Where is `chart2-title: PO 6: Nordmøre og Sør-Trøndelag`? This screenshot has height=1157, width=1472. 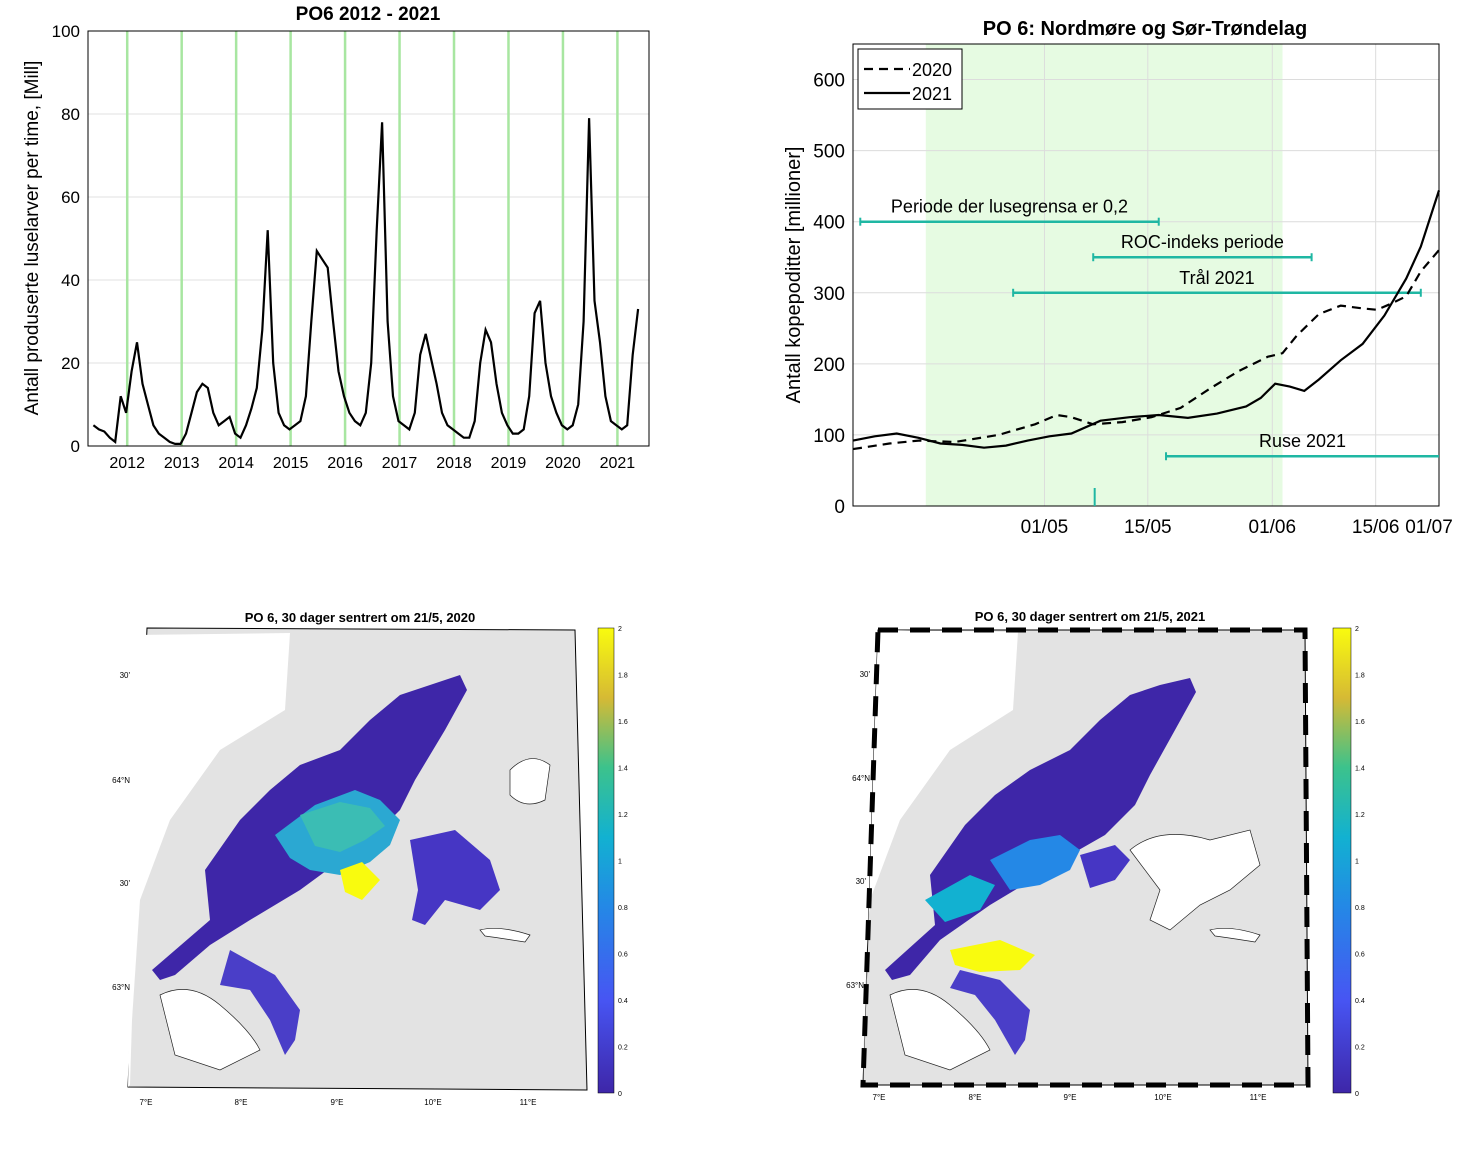 chart2-title: PO 6: Nordmøre og Sør-Trøndelag is located at coordinates (1145, 29).